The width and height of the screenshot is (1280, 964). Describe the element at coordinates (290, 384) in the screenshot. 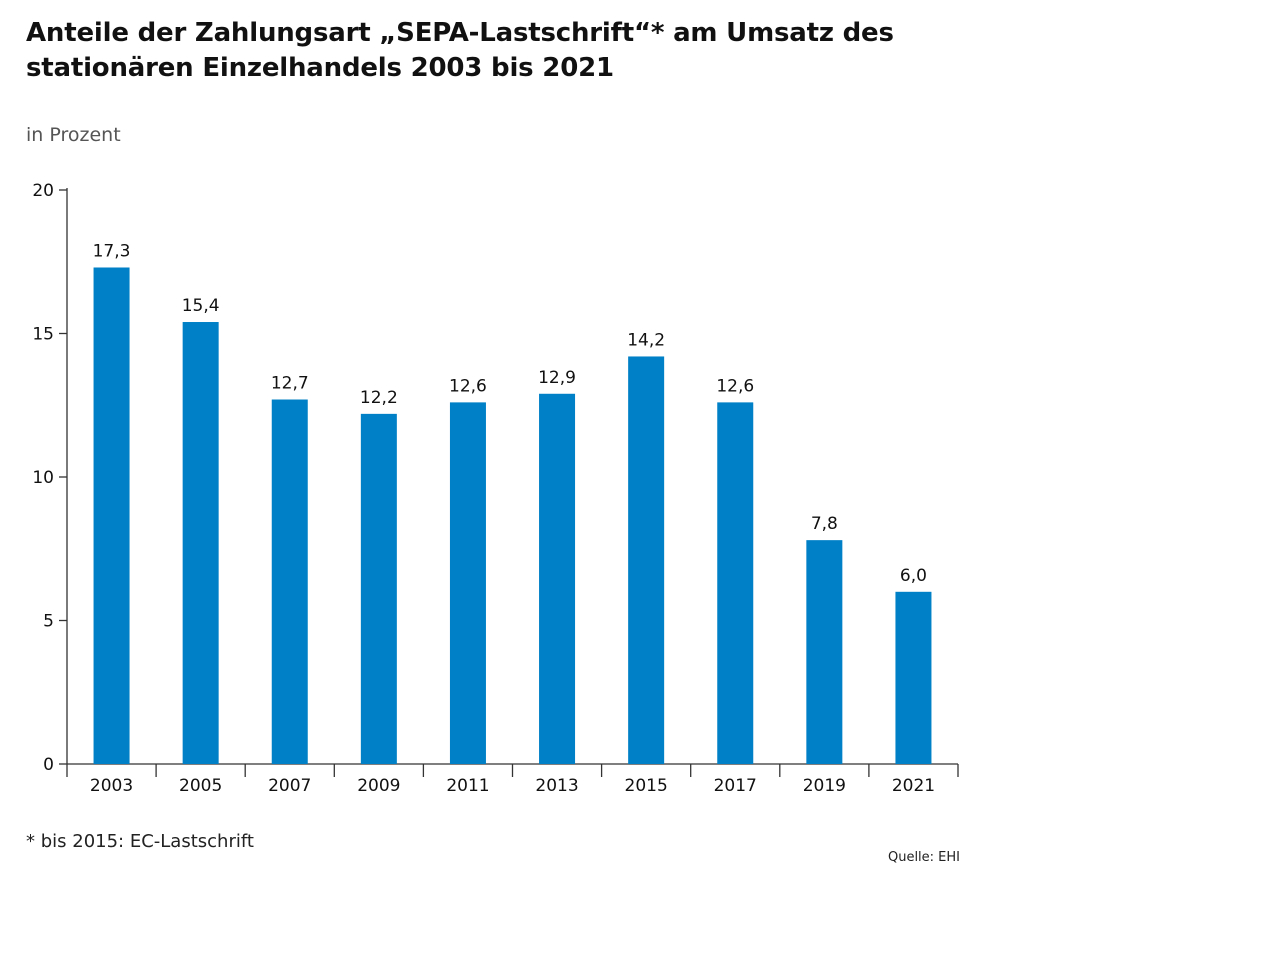

I see `bar-value-label: 12,7` at that location.